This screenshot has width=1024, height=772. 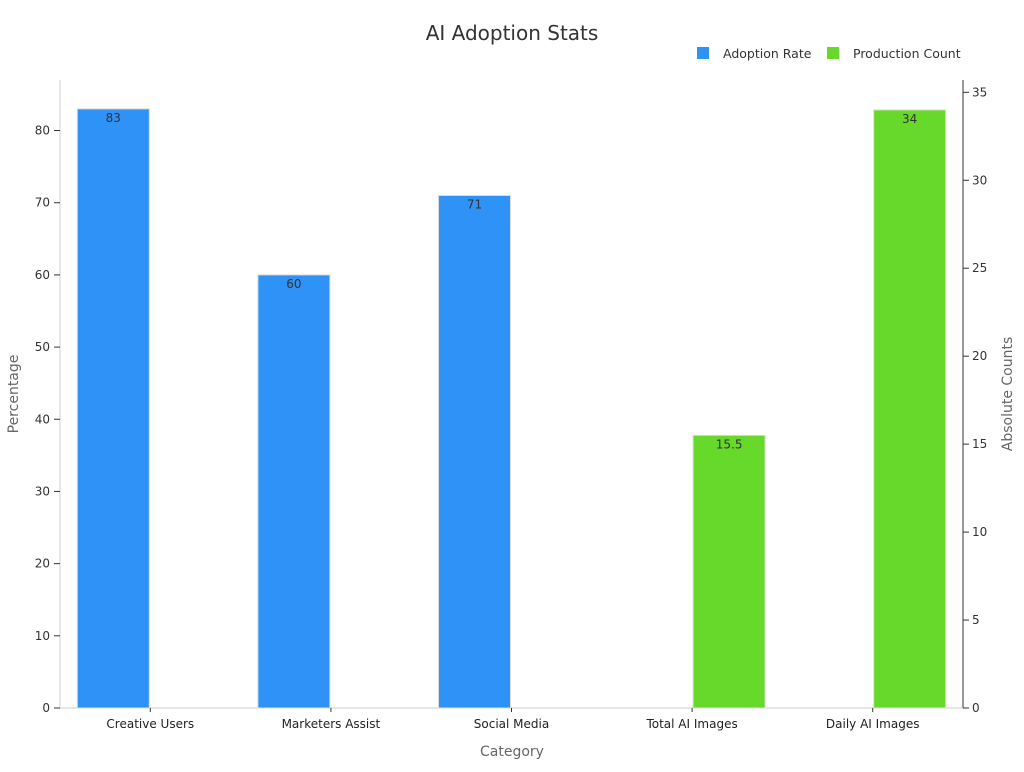 What do you see at coordinates (975, 400) in the screenshot?
I see `right-axis-ticks: 0 5 10 15 20 25 30 35` at bounding box center [975, 400].